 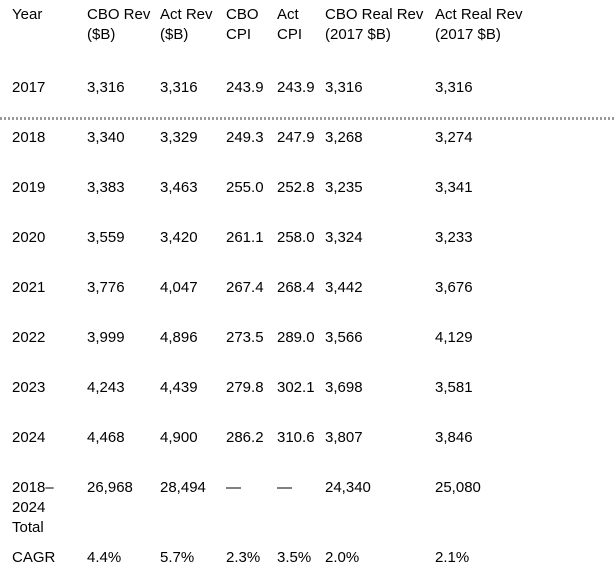 What do you see at coordinates (27, 14) in the screenshot?
I see `column-header: Year` at bounding box center [27, 14].